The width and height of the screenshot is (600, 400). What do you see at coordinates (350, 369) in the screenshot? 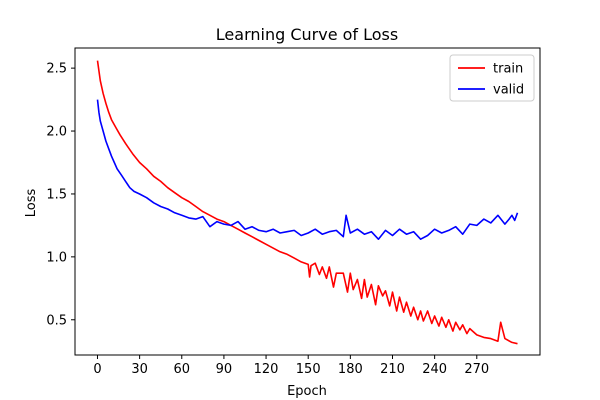
I see `x-tick-label: 180` at bounding box center [350, 369].